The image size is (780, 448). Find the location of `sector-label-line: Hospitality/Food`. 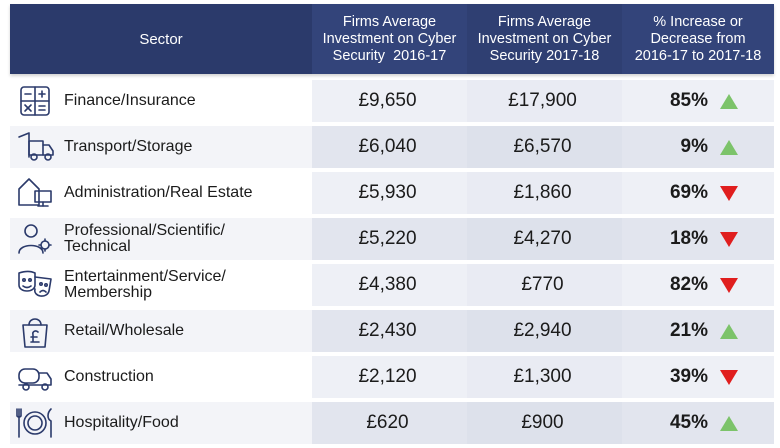

sector-label-line: Hospitality/Food is located at coordinates (121, 422).